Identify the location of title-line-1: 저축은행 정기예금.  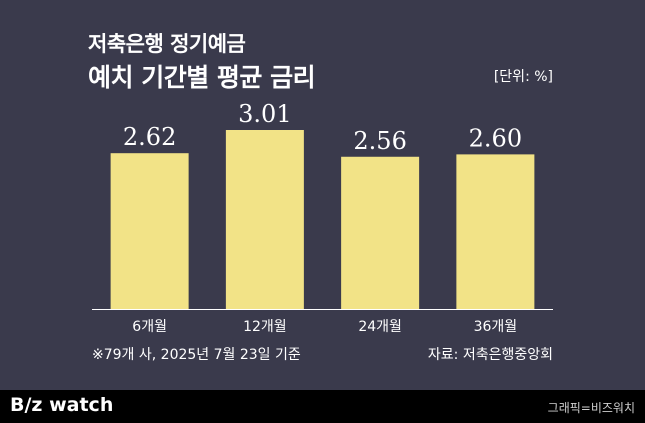
(167, 44).